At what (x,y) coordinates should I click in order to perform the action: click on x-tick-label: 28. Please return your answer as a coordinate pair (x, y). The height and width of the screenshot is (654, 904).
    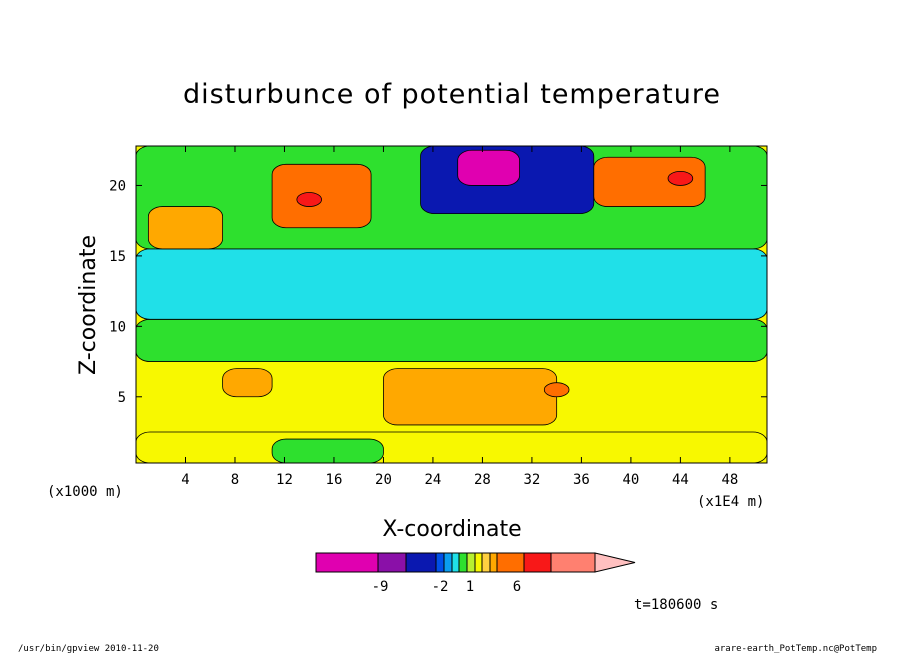
    Looking at the image, I should click on (482, 480).